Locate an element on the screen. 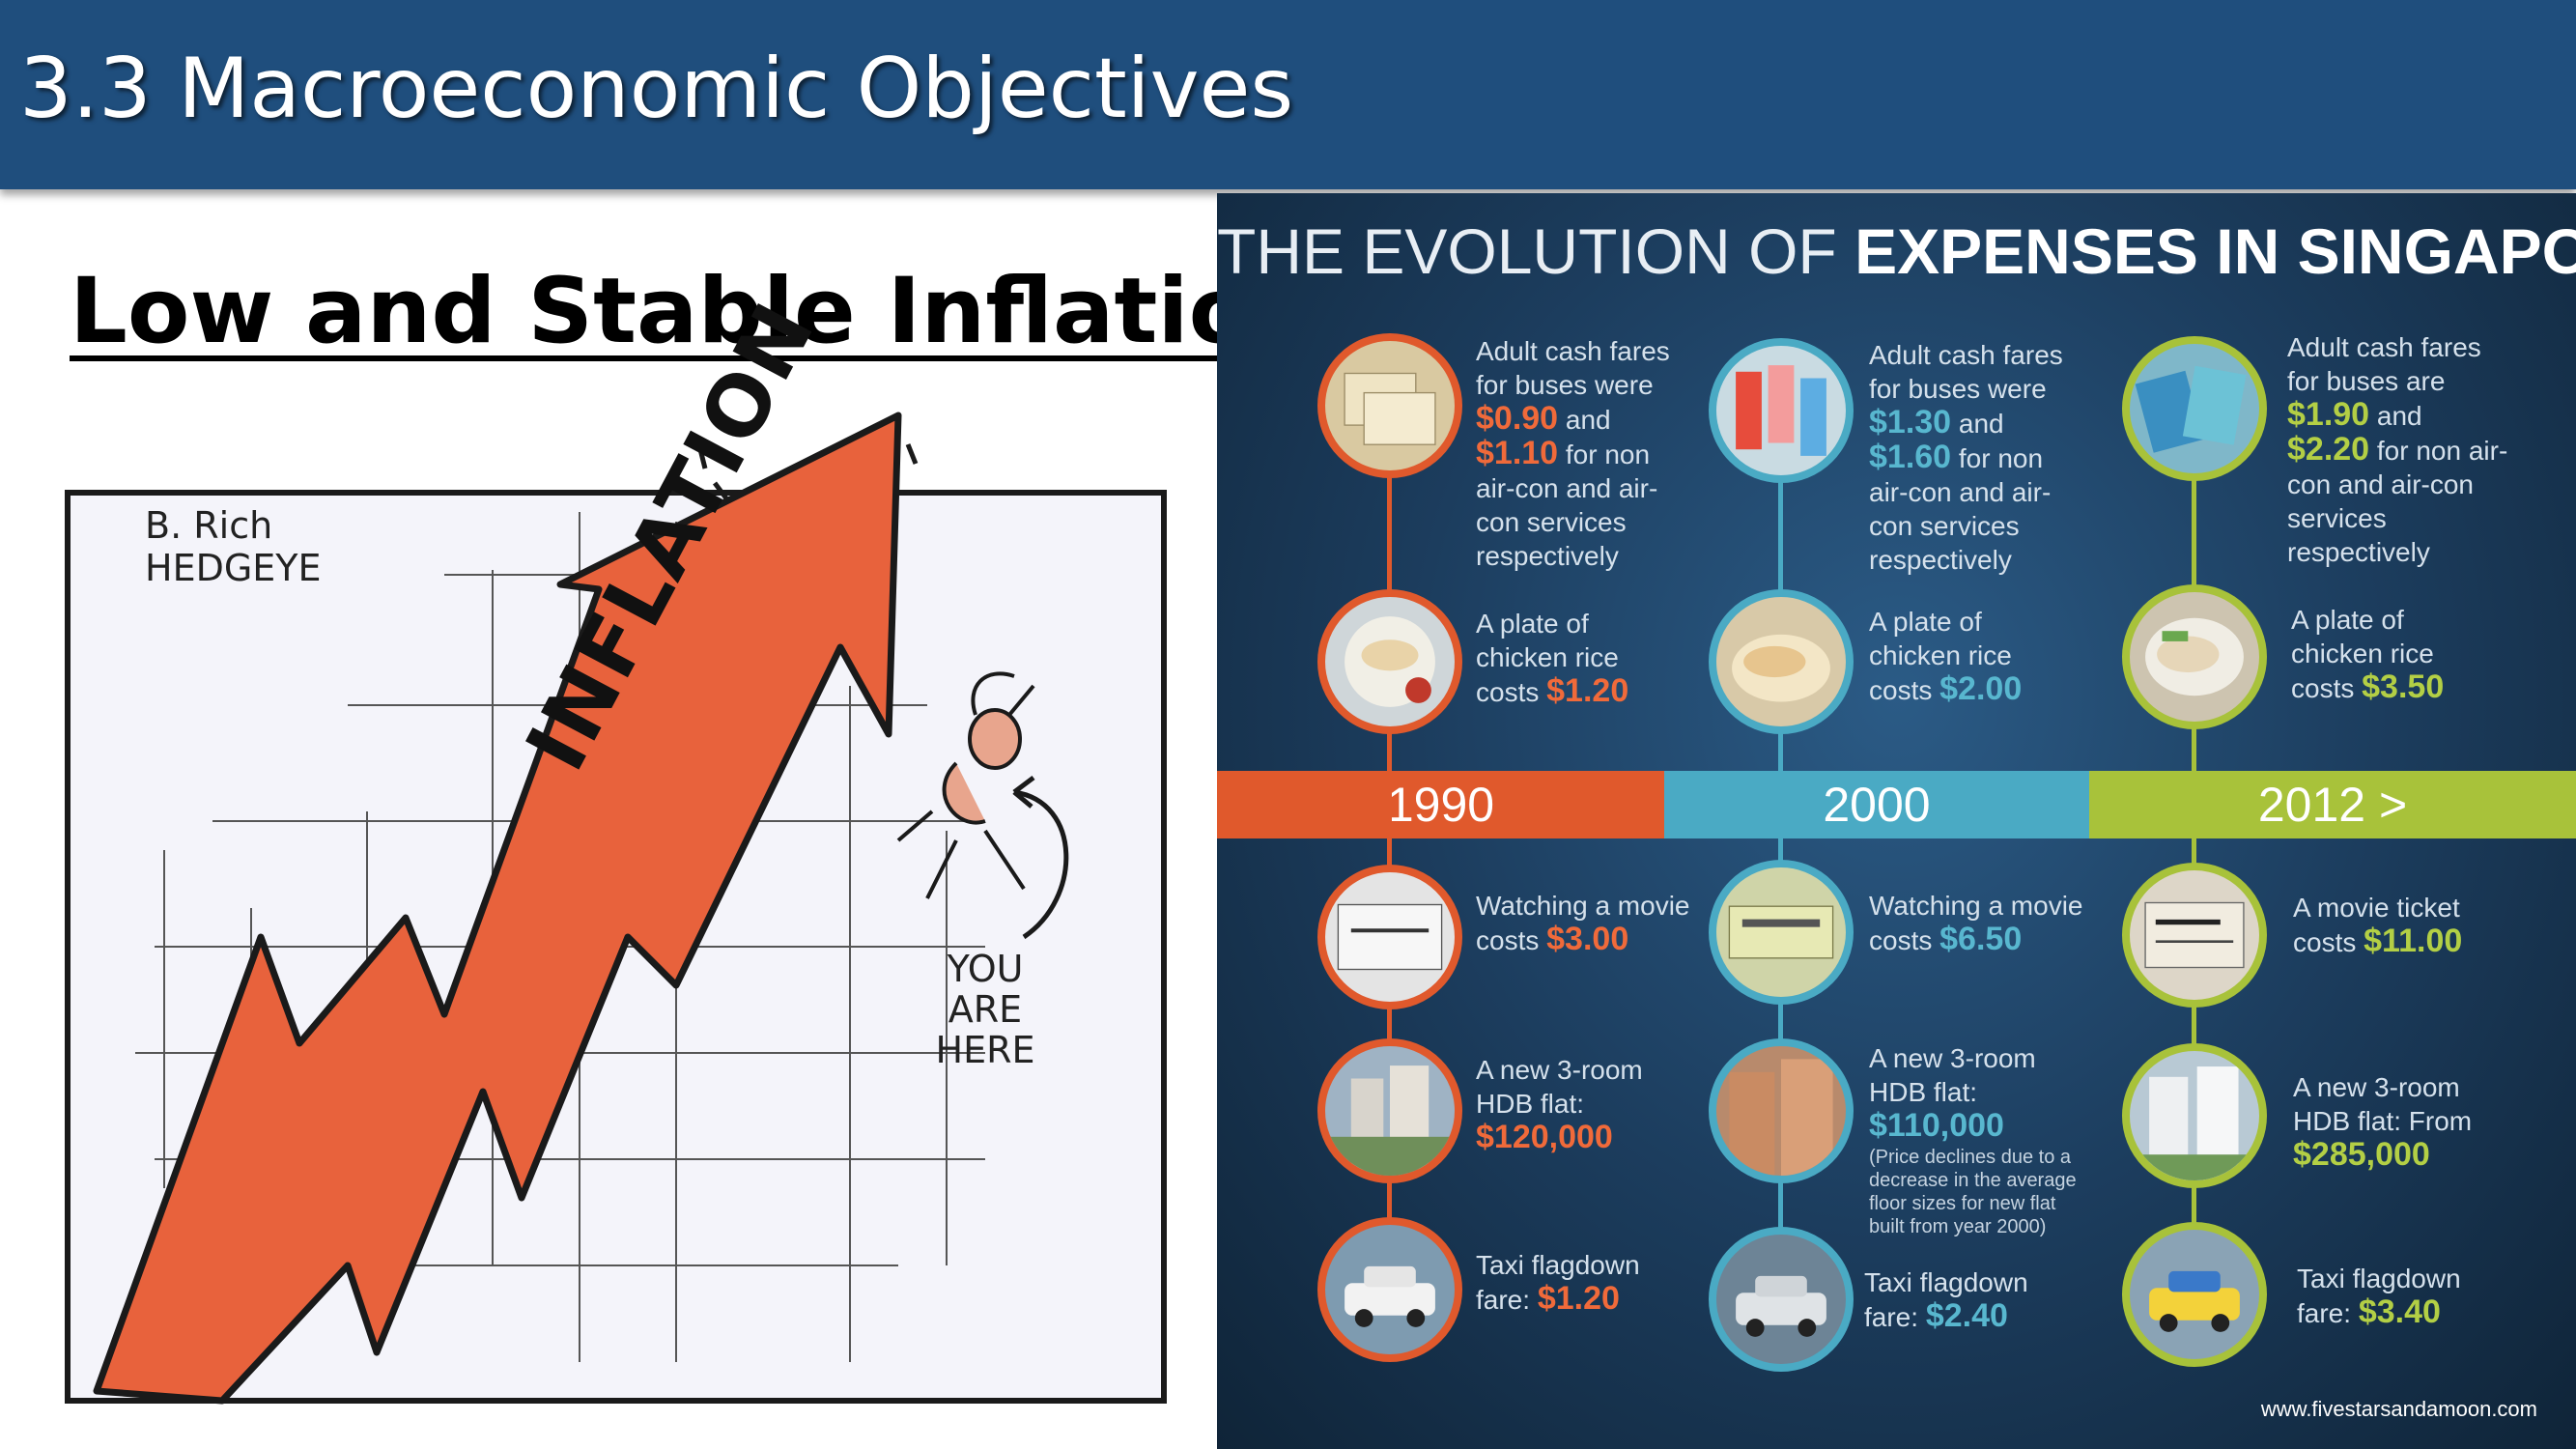 The image size is (2576, 1449). chicken-rice-1990: A plate of chicken rice costs $1.20 is located at coordinates (1577, 658).